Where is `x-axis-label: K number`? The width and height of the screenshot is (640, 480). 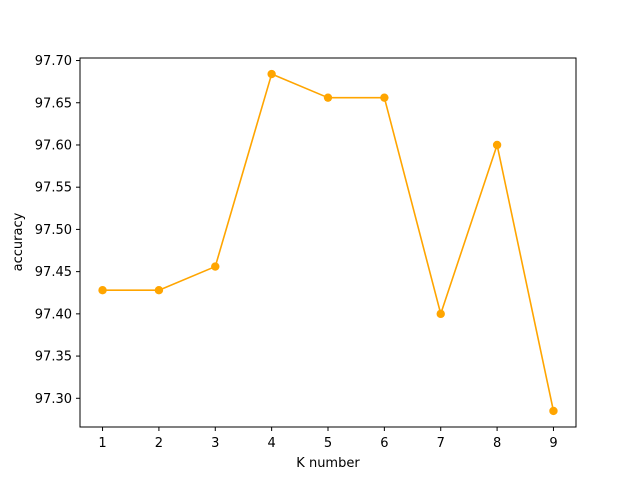
x-axis-label: K number is located at coordinates (328, 463).